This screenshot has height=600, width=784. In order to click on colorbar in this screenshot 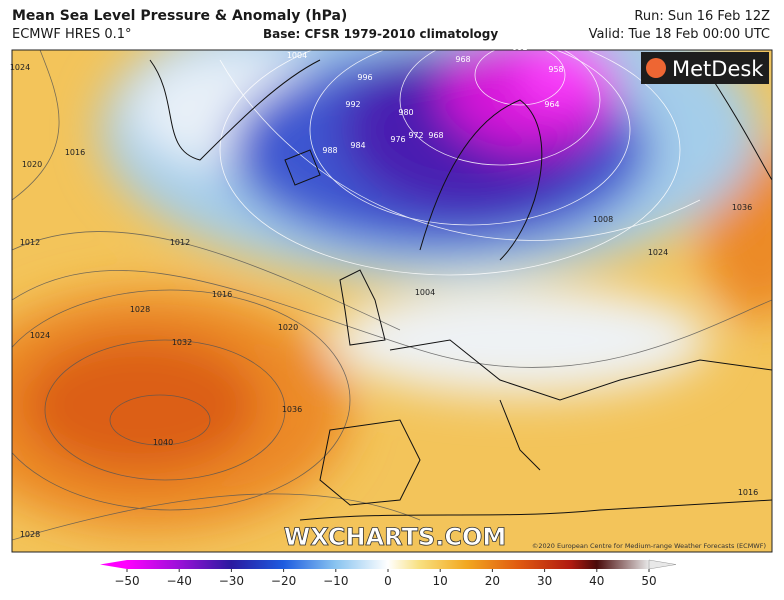, I will do `click(388, 564)`.